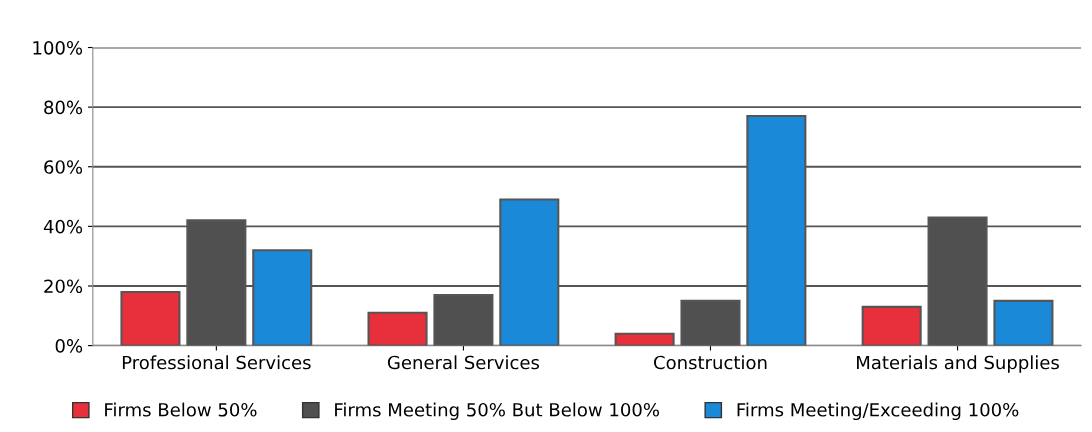  What do you see at coordinates (63, 107) in the screenshot?
I see `y-tick-label: 80%` at bounding box center [63, 107].